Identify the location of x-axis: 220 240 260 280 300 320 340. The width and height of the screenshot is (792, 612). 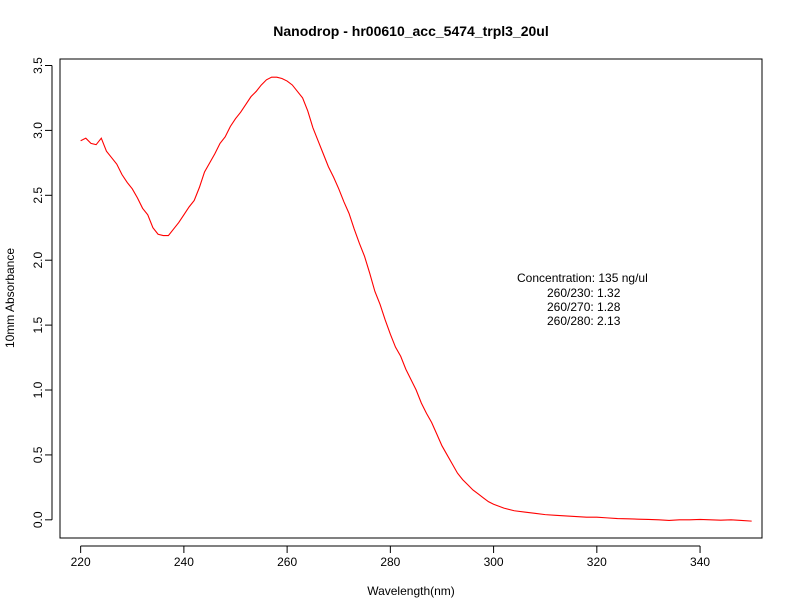
(390, 557).